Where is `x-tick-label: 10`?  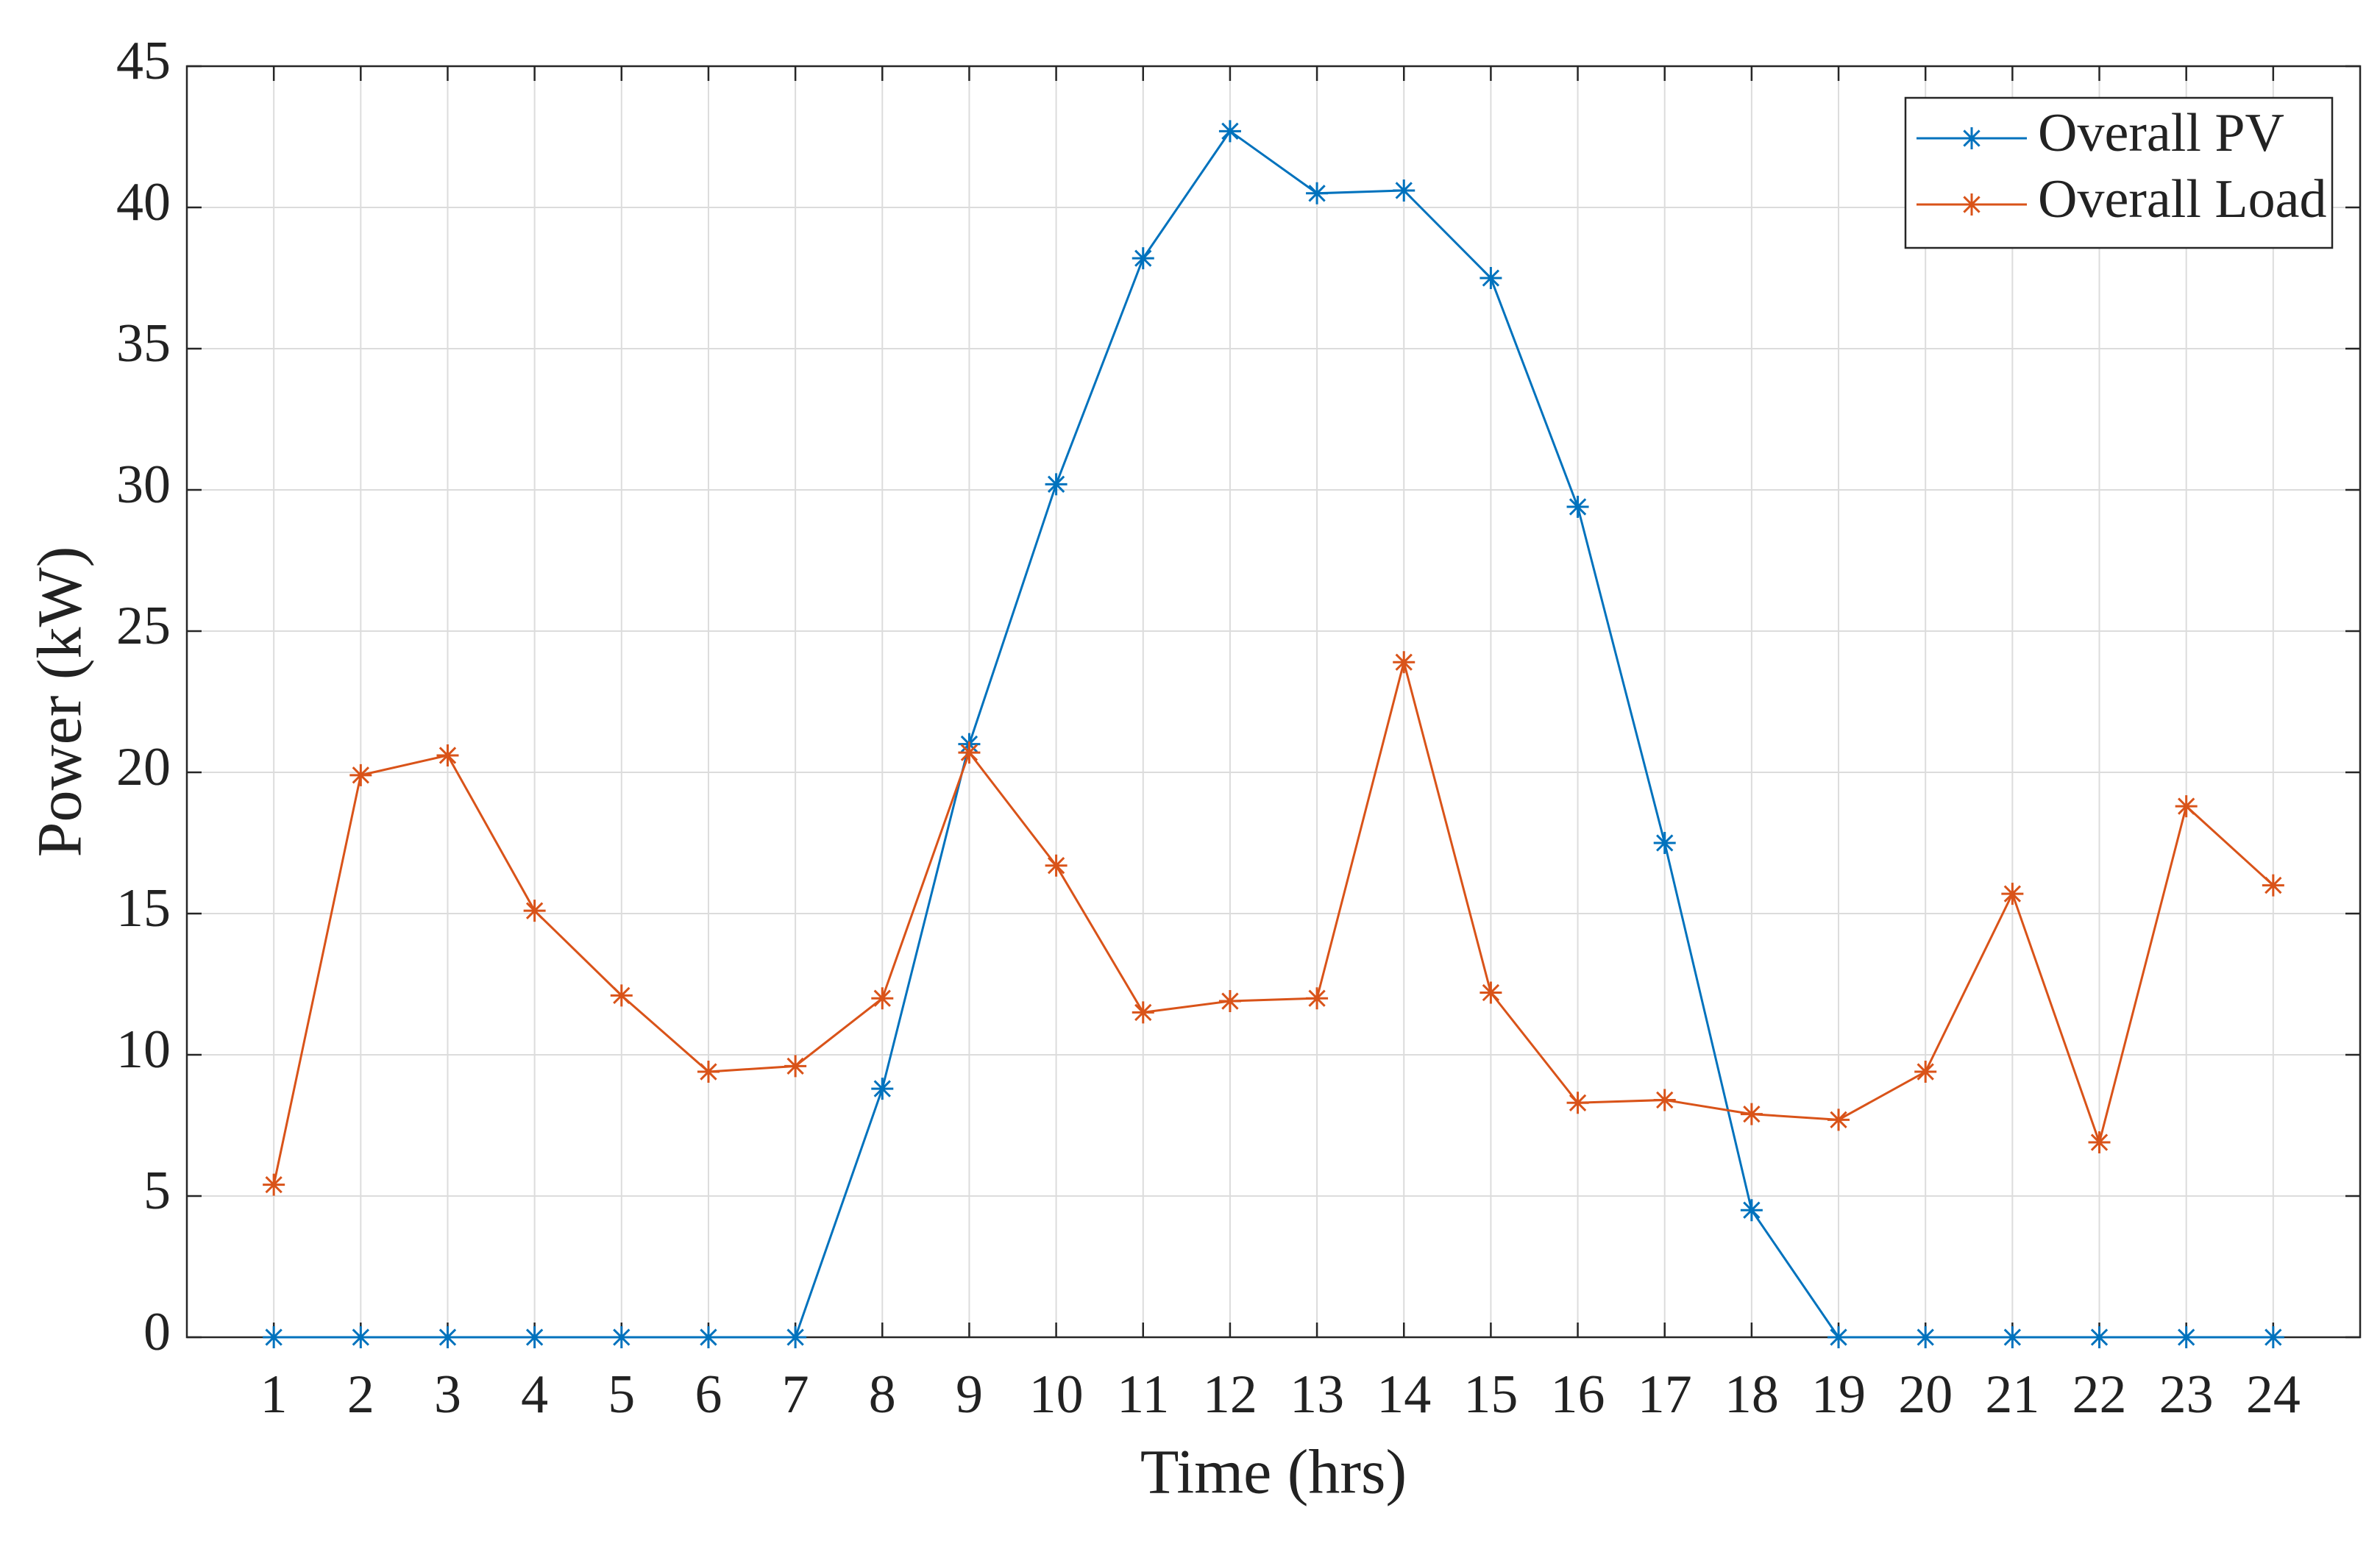
x-tick-label: 10 is located at coordinates (1056, 1395).